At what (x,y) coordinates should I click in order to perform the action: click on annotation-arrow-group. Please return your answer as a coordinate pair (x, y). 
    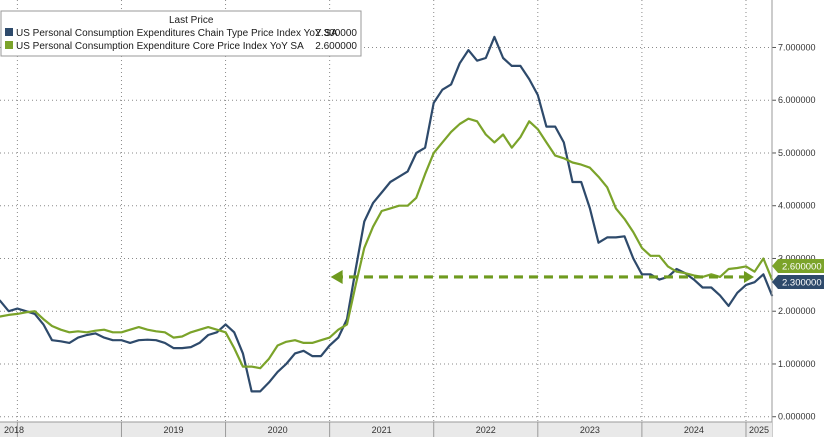
    Looking at the image, I should click on (542, 276).